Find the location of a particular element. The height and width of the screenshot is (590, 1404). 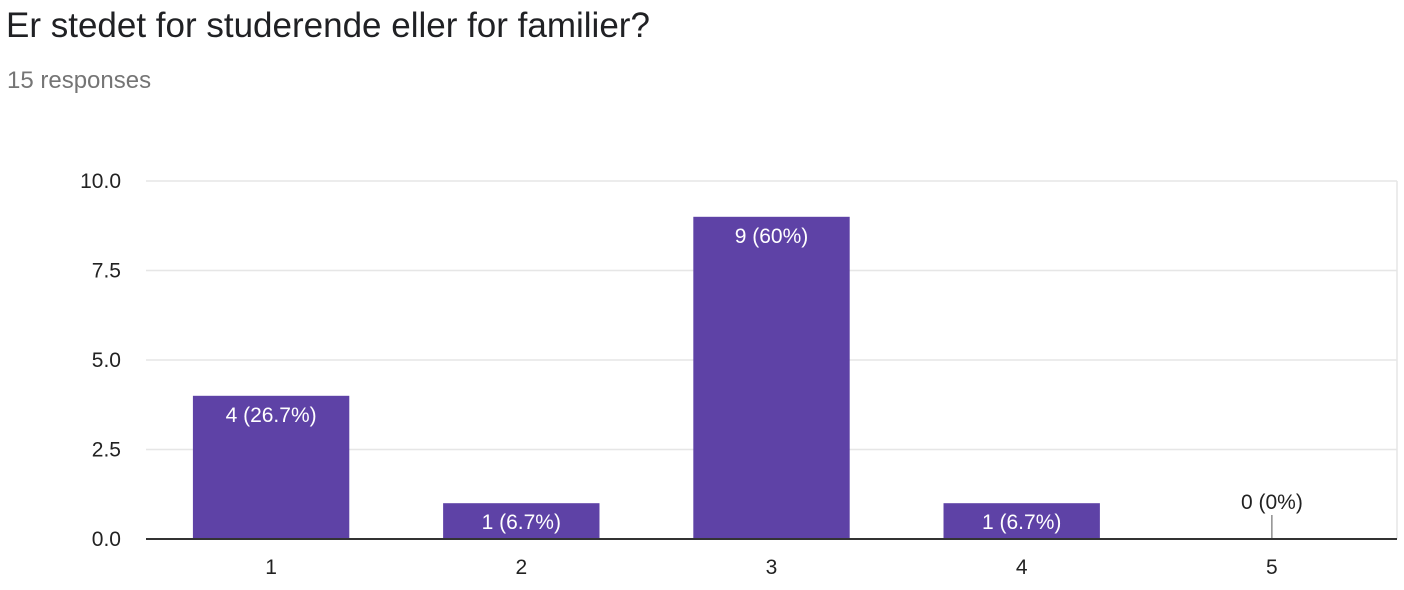

x-tick-label: 2 is located at coordinates (521, 567).